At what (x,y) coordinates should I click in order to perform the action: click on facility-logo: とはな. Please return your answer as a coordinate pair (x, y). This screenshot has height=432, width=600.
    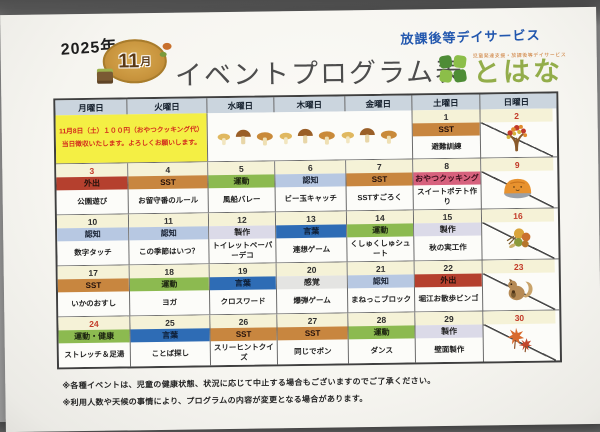
    Looking at the image, I should click on (500, 69).